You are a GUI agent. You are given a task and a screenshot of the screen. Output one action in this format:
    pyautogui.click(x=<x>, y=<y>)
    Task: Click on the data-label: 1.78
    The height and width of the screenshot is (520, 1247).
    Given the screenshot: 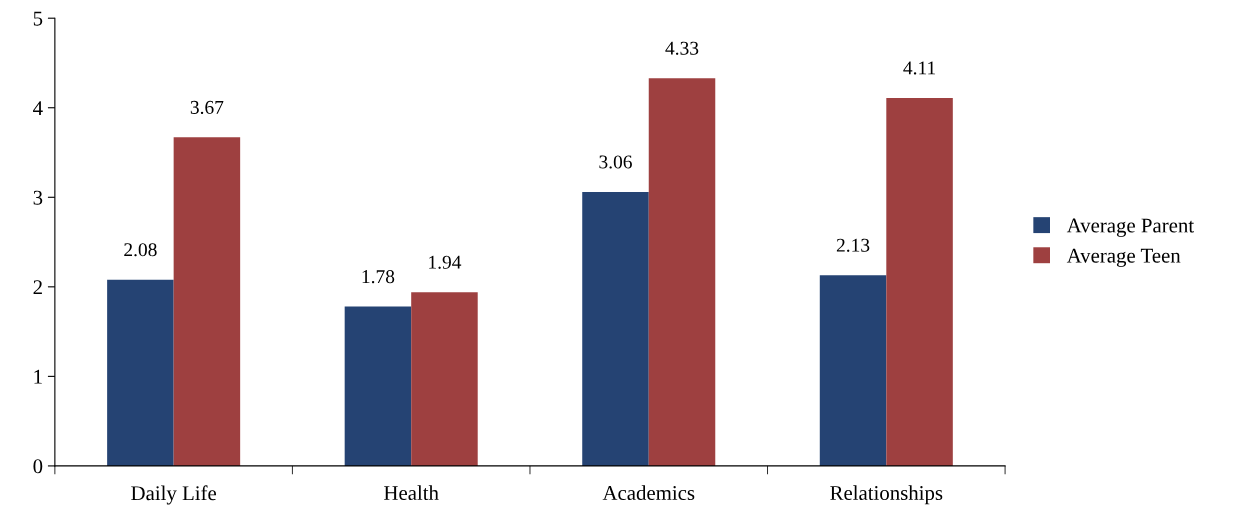 What is the action you would take?
    pyautogui.click(x=378, y=277)
    